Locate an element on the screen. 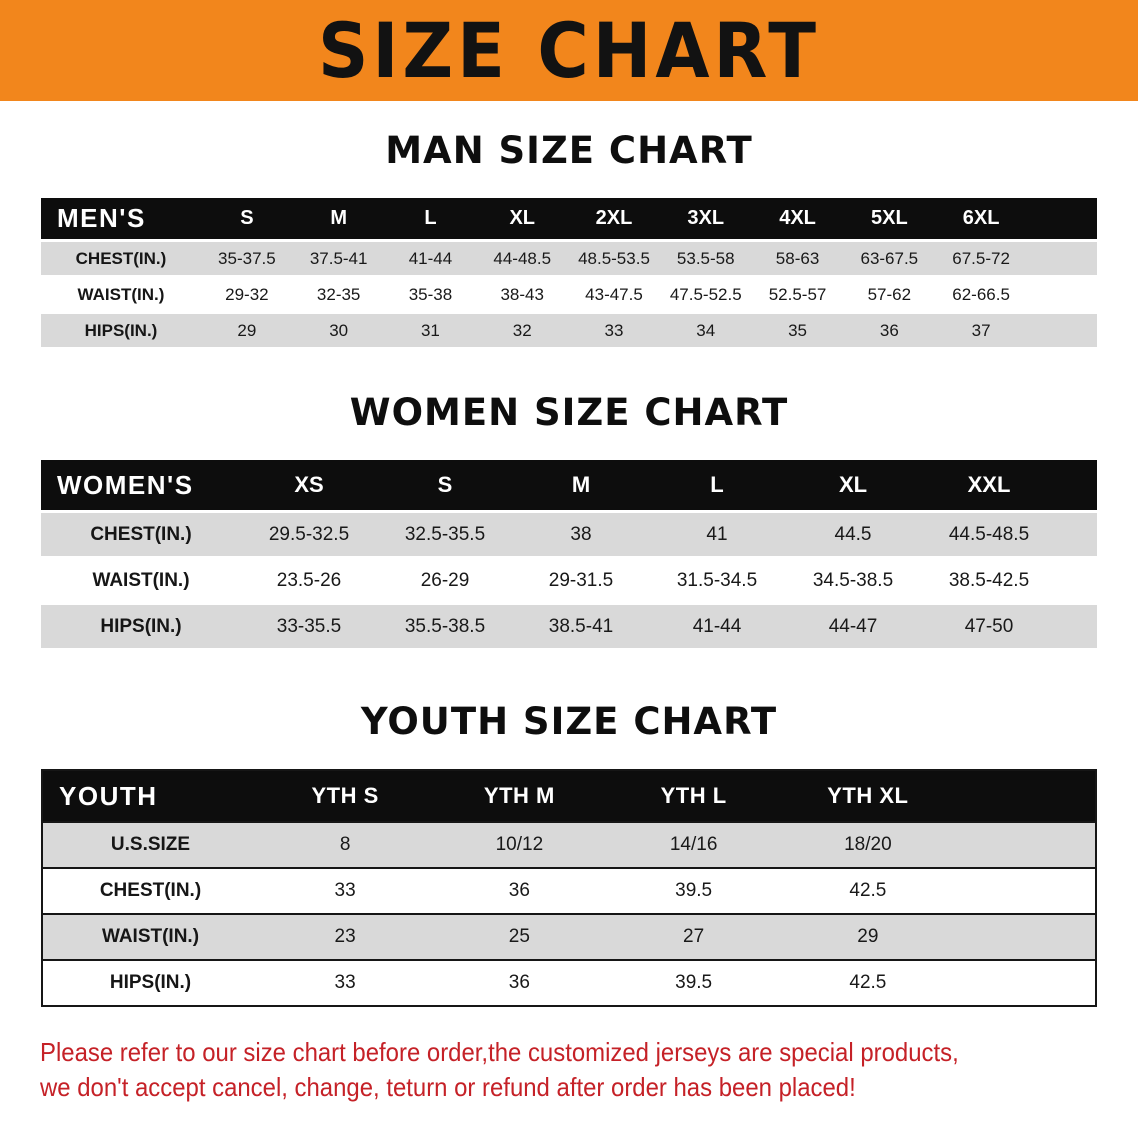 This screenshot has height=1132, width=1138. table-cell: 41 is located at coordinates (717, 534).